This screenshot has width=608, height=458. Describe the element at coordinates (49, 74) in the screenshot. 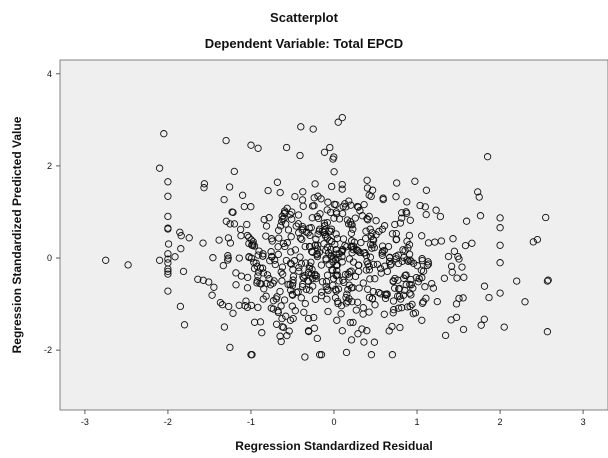

I see `y-tick-label: 4` at that location.